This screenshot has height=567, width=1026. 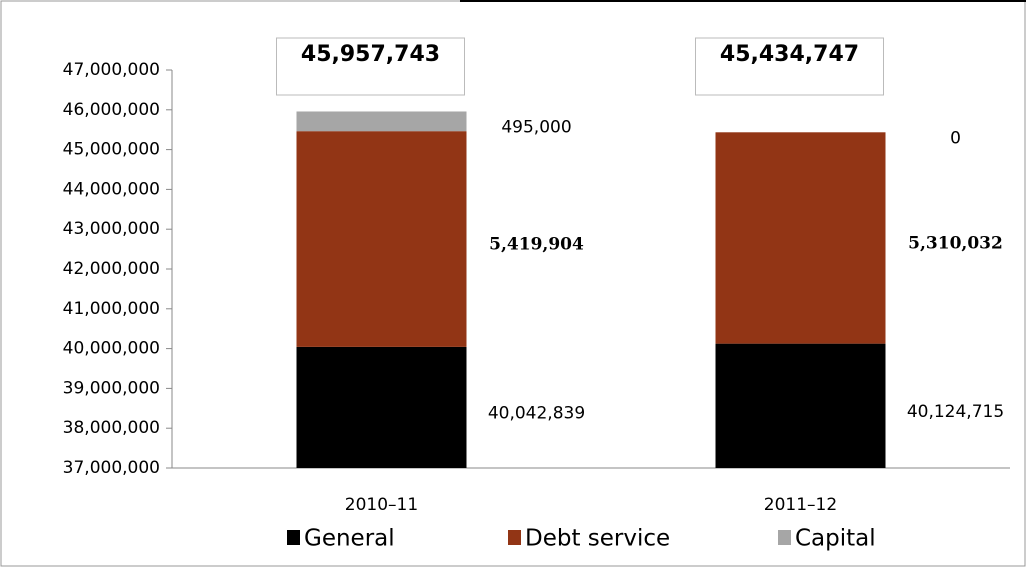 What do you see at coordinates (800, 505) in the screenshot?
I see `x-tick-label: 2011–12` at bounding box center [800, 505].